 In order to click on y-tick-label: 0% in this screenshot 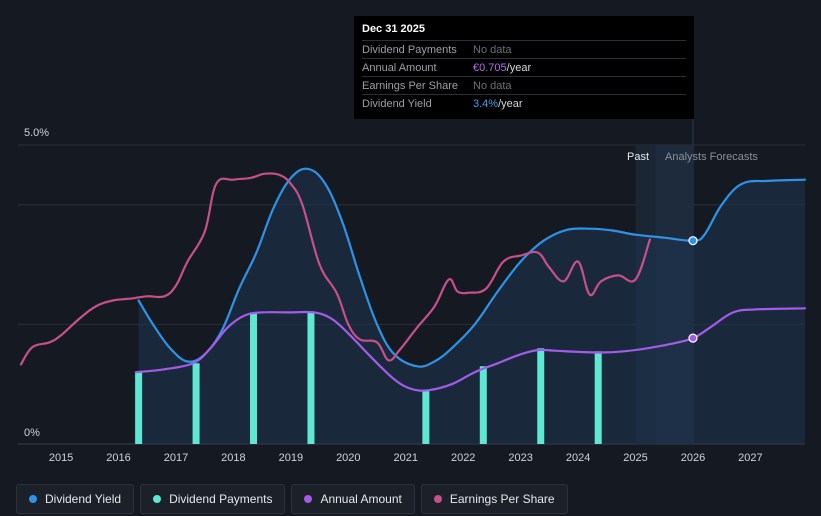, I will do `click(32, 433)`.